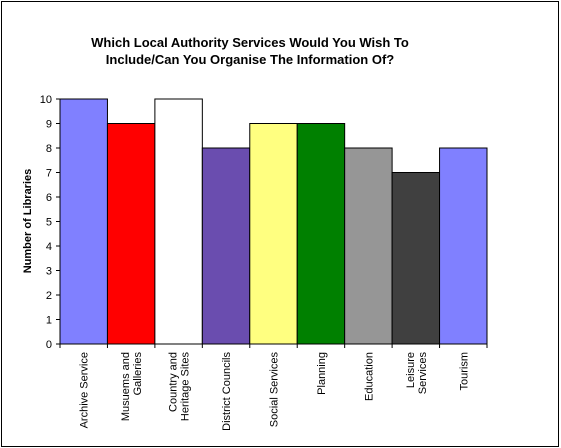  Describe the element at coordinates (49, 198) in the screenshot. I see `y-tick-label-6: 6` at that location.